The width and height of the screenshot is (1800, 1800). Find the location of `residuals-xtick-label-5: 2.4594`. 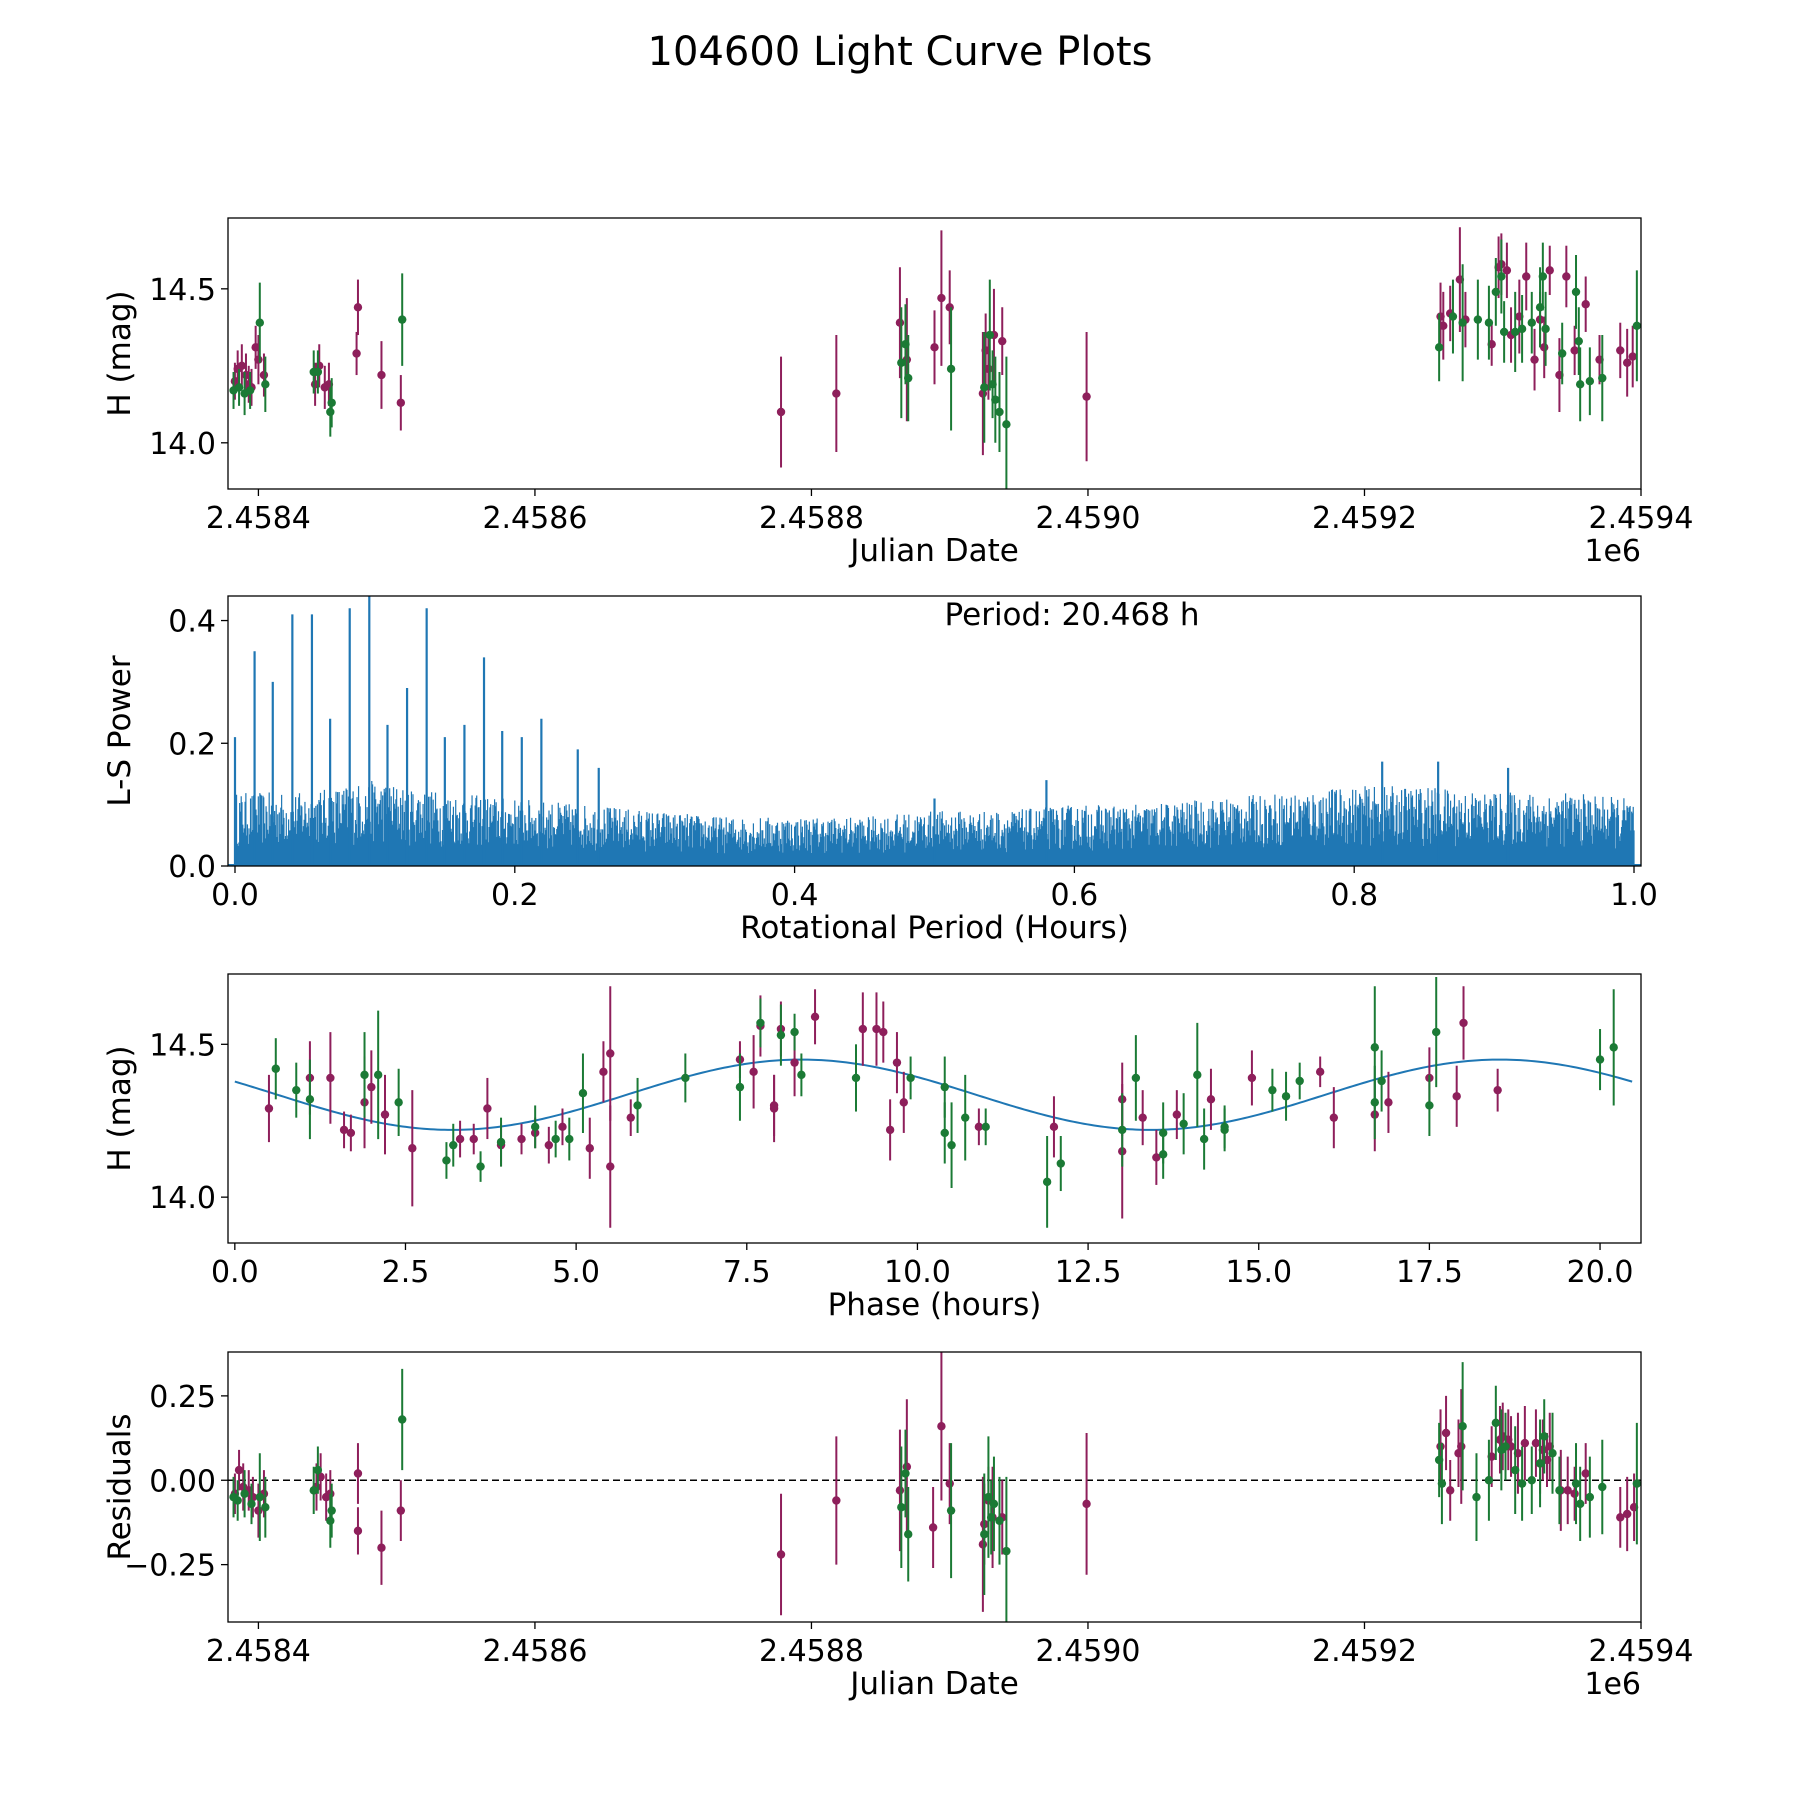

residuals-xtick-label-5: 2.4594 is located at coordinates (1641, 1651).